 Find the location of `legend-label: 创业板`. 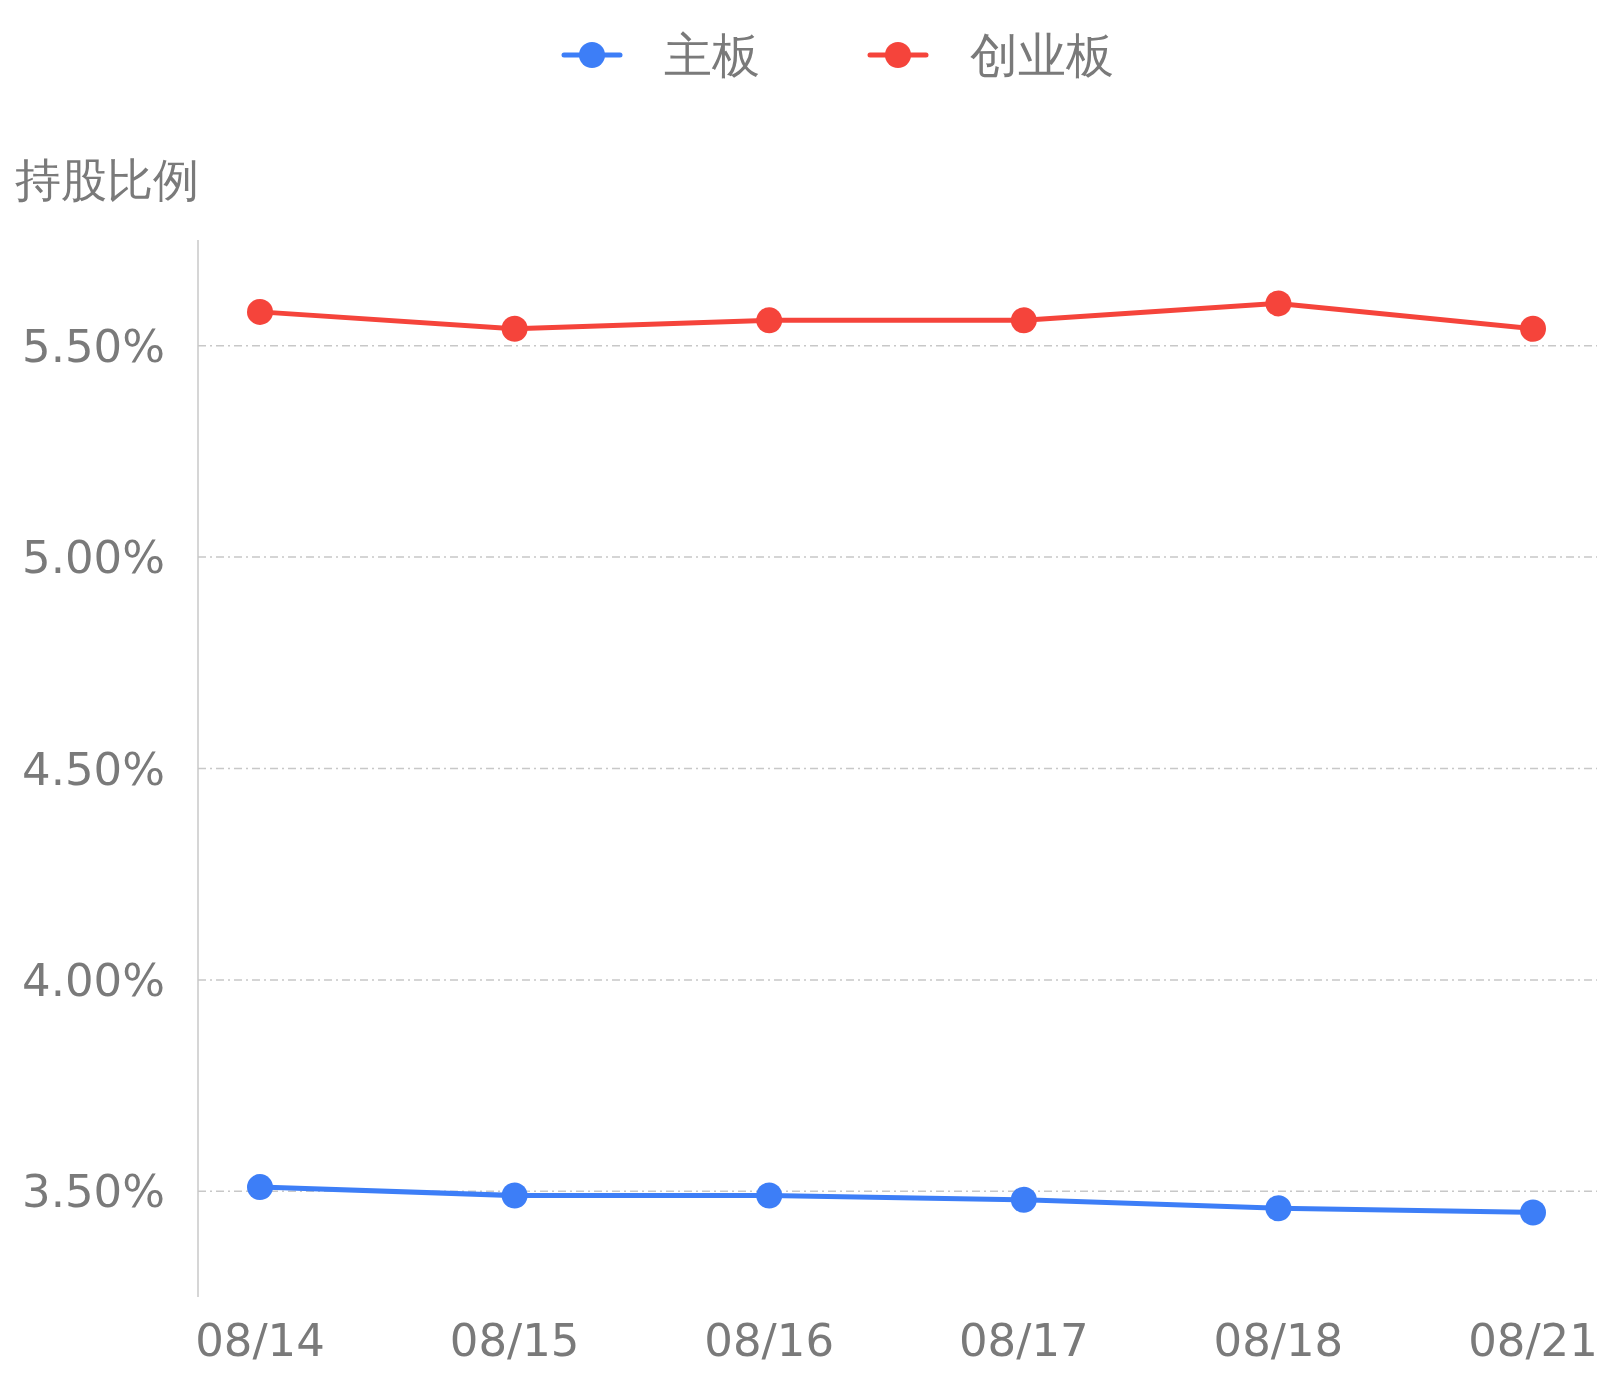

legend-label: 创业板 is located at coordinates (1042, 55).